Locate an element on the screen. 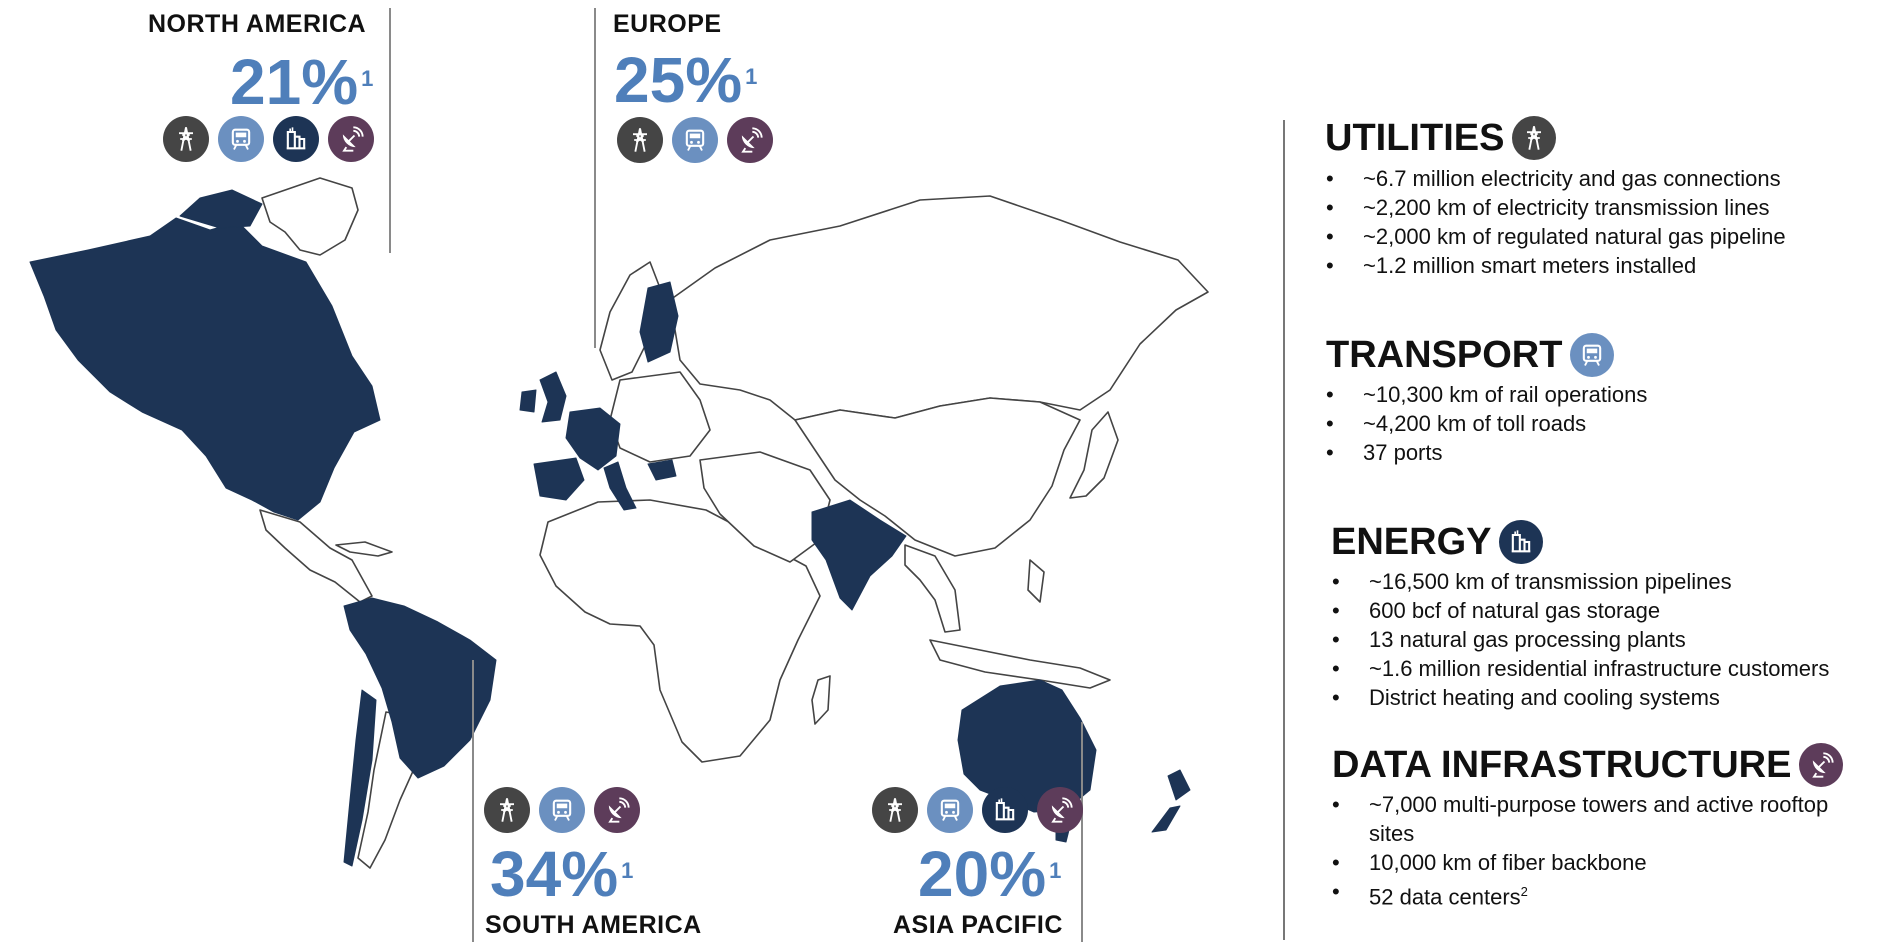 The height and width of the screenshot is (948, 1878). list-item: 600 bcf of natural gas storage is located at coordinates (1580, 610).